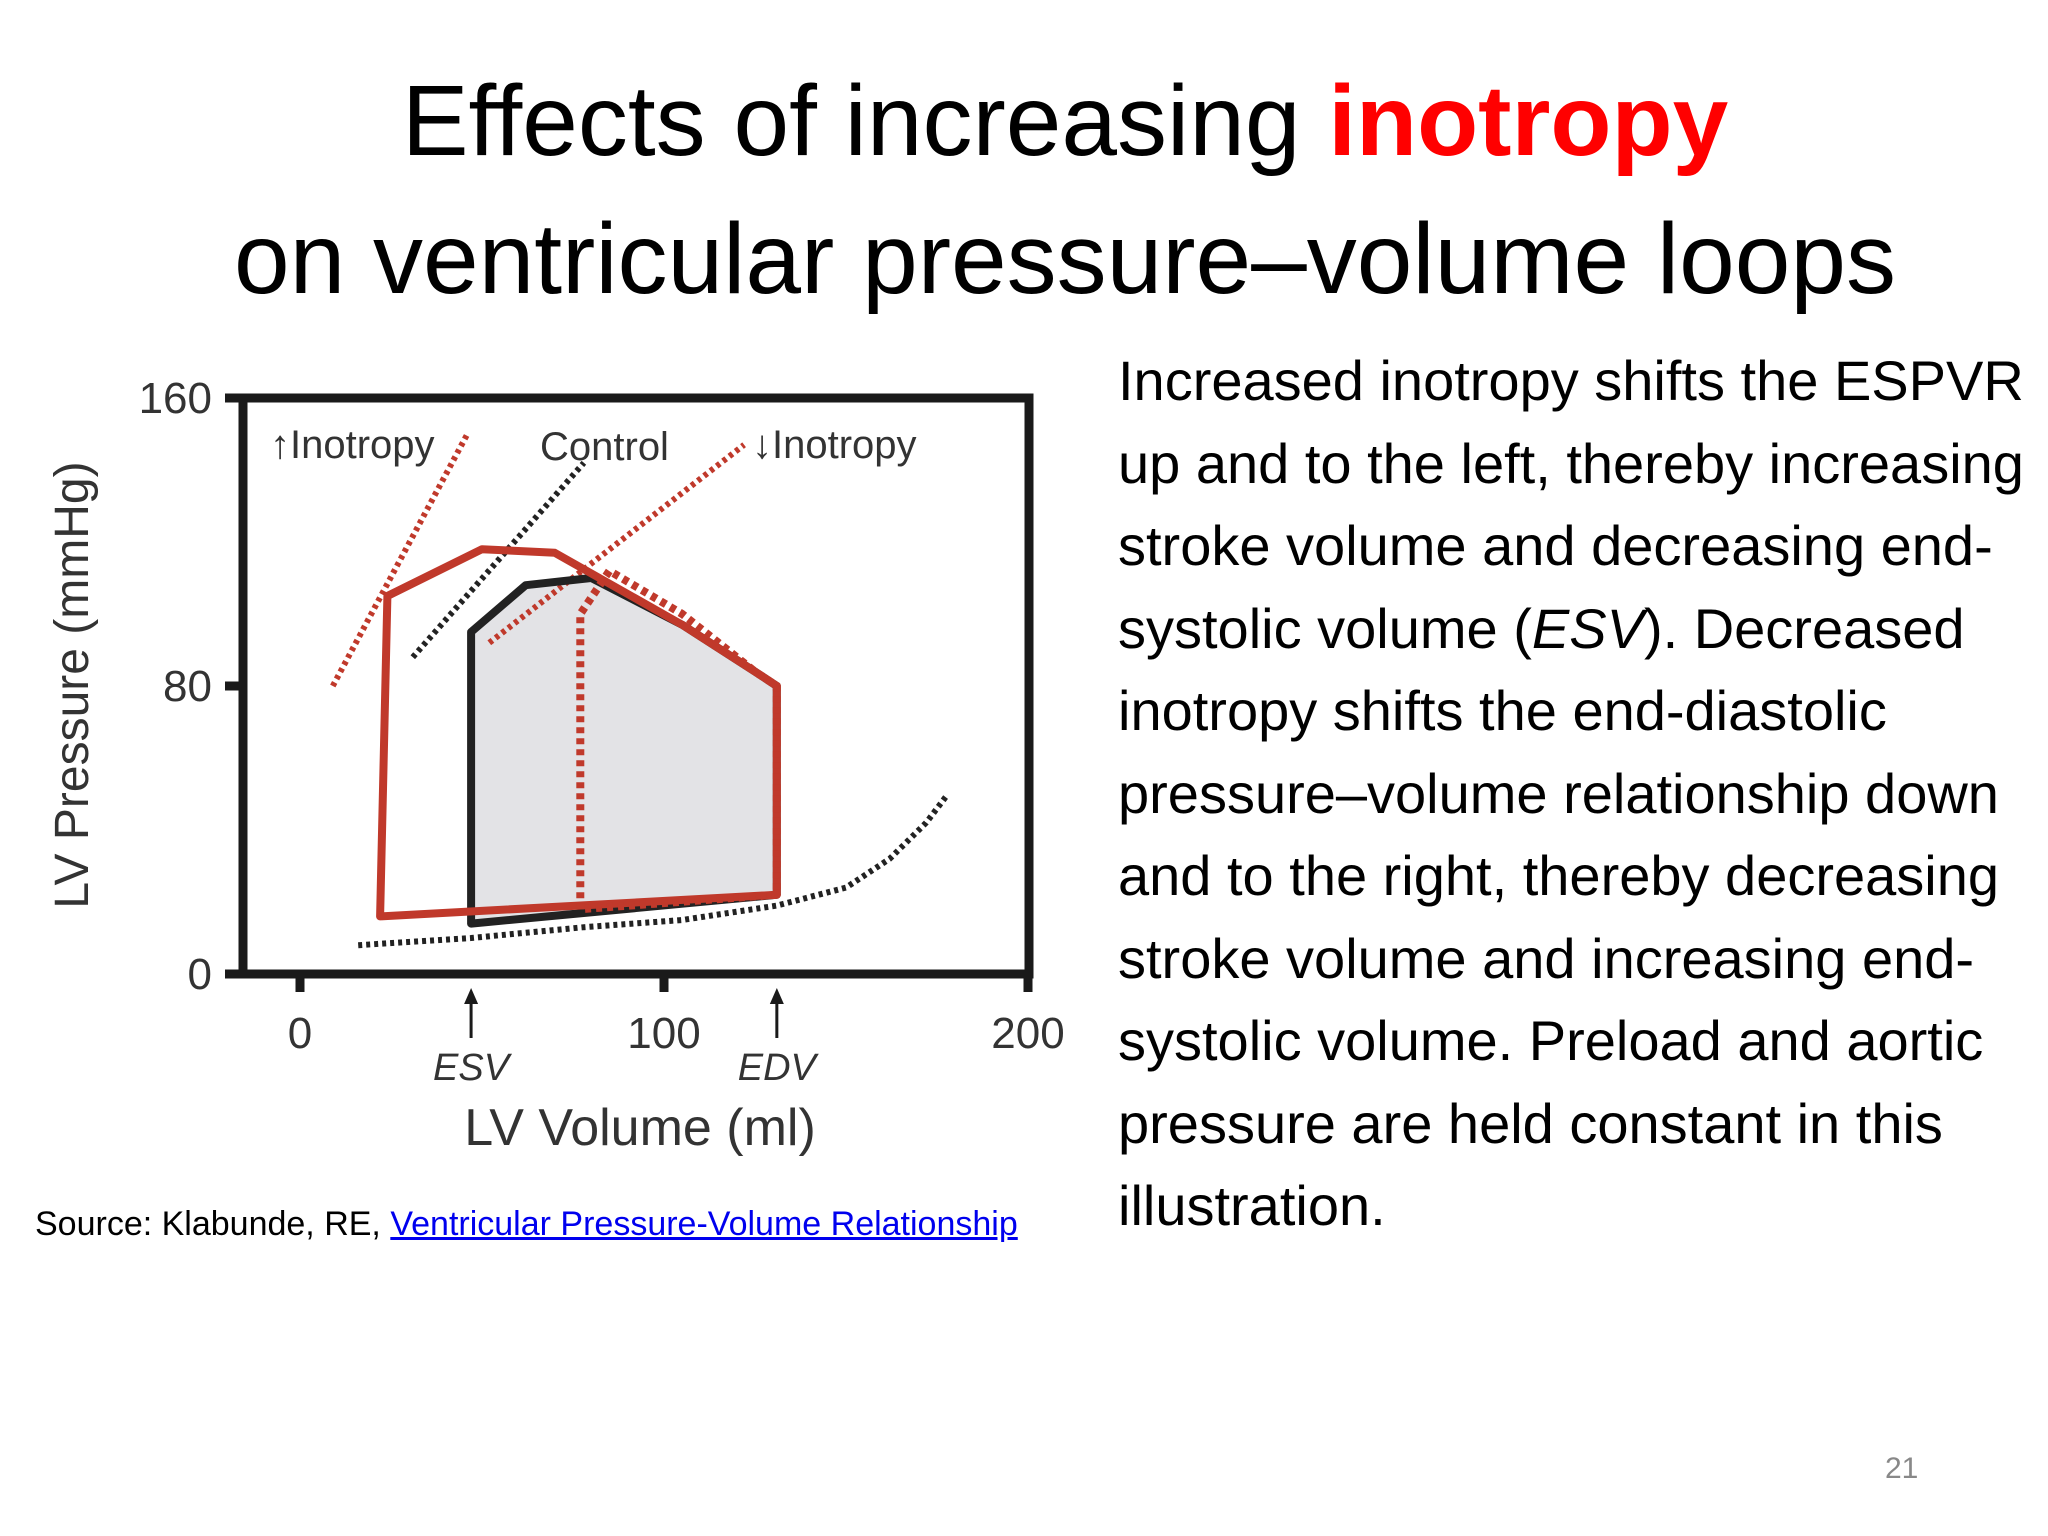 Image resolution: width=2048 pixels, height=1536 pixels. Describe the element at coordinates (663, 1033) in the screenshot. I see `x-tick-label-1: 100` at that location.